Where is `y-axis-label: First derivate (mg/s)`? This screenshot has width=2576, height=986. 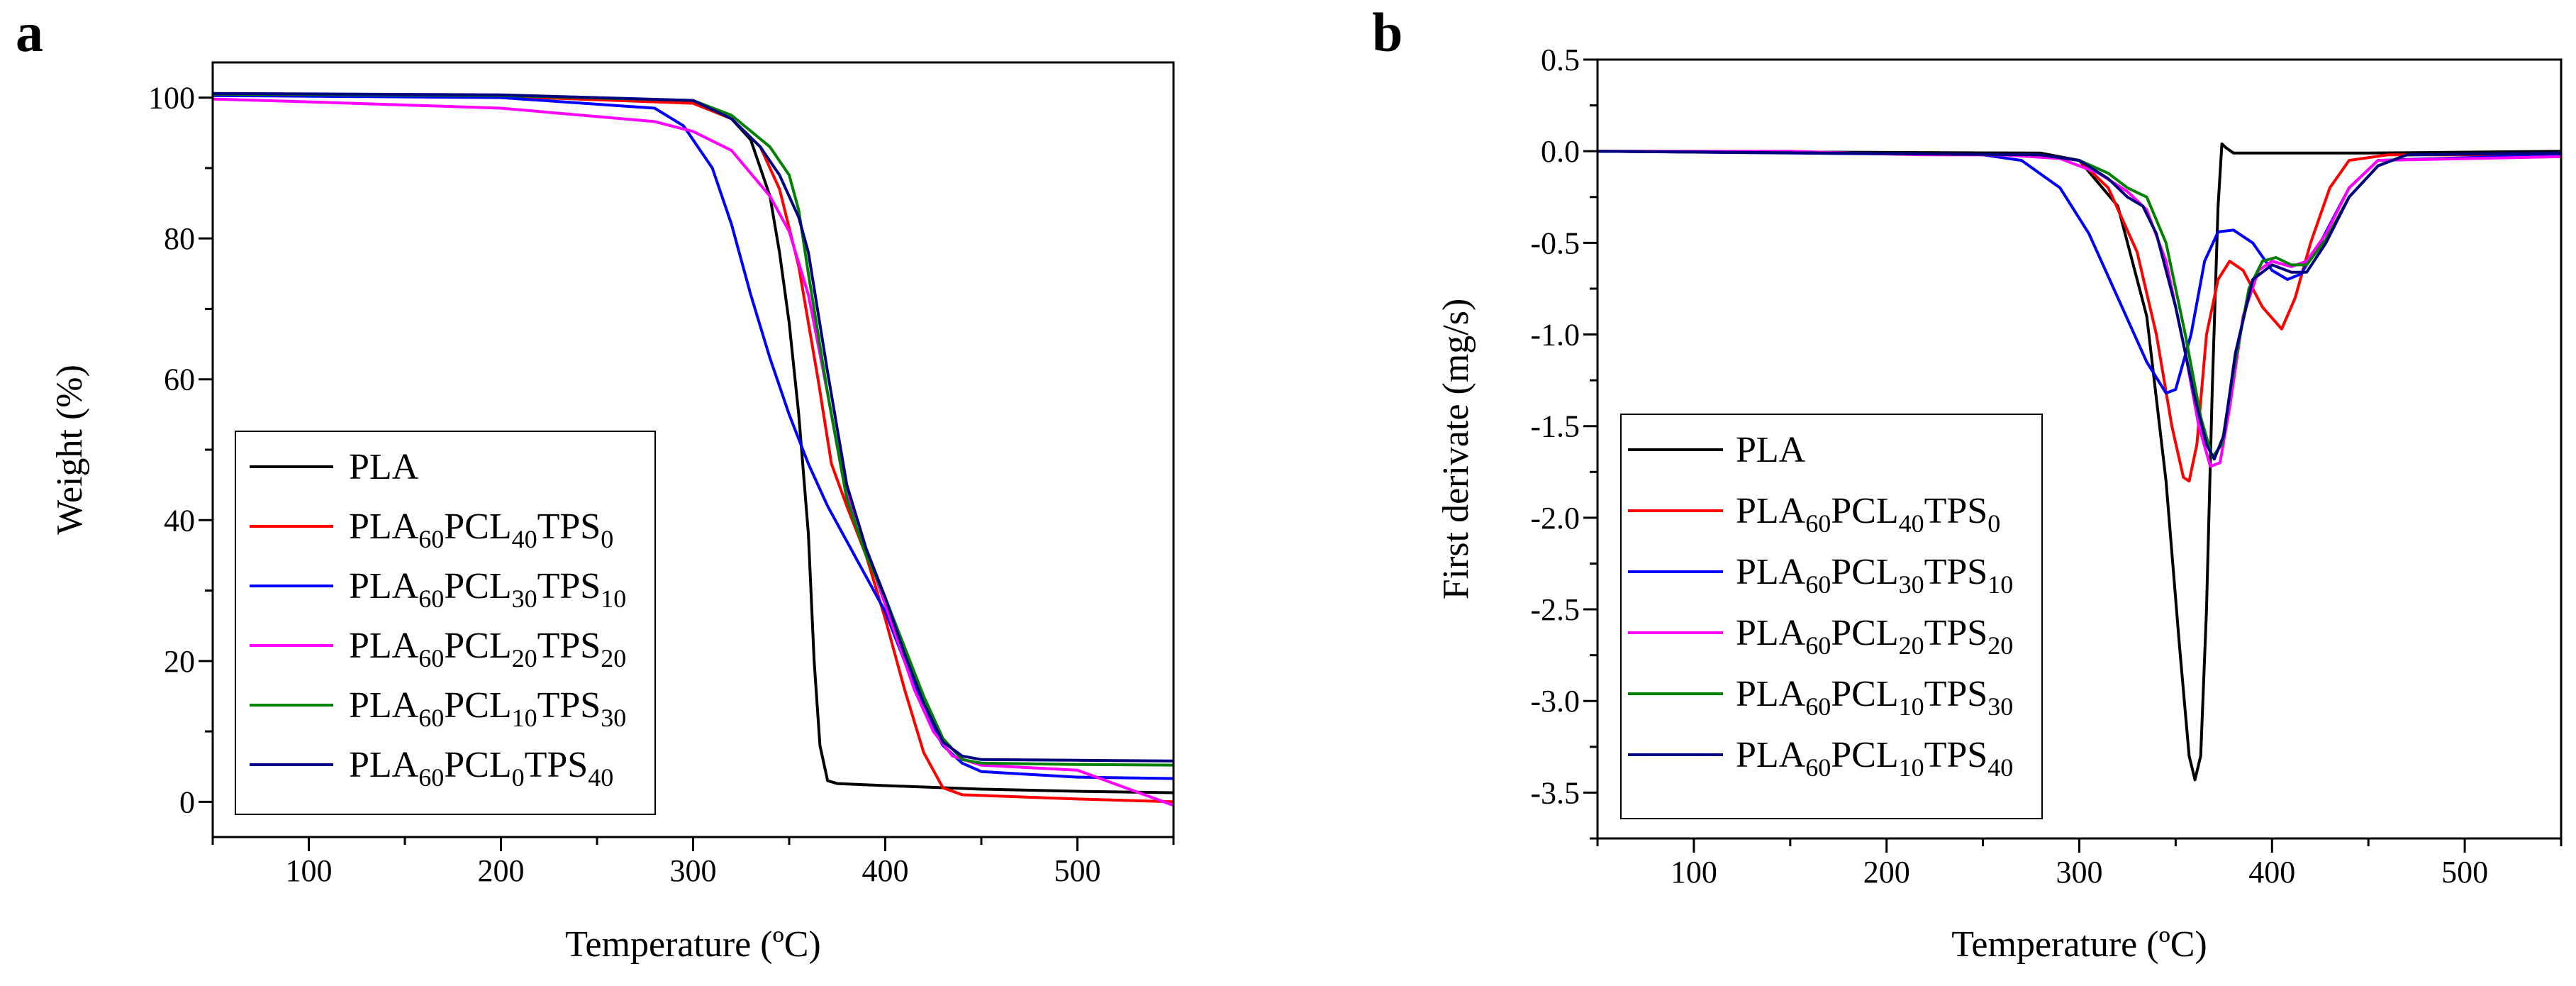
y-axis-label: First derivate (mg/s) is located at coordinates (1456, 449).